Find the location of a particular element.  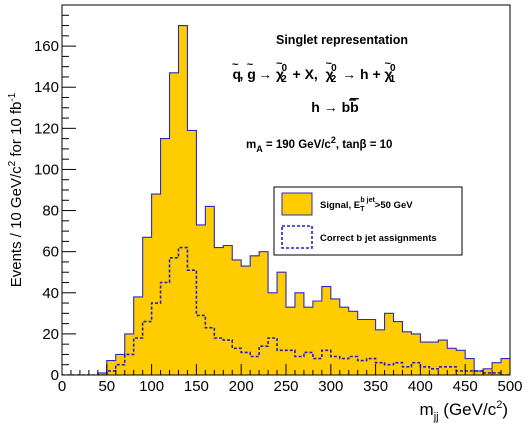

x-tick-label: 350 is located at coordinates (375, 386).